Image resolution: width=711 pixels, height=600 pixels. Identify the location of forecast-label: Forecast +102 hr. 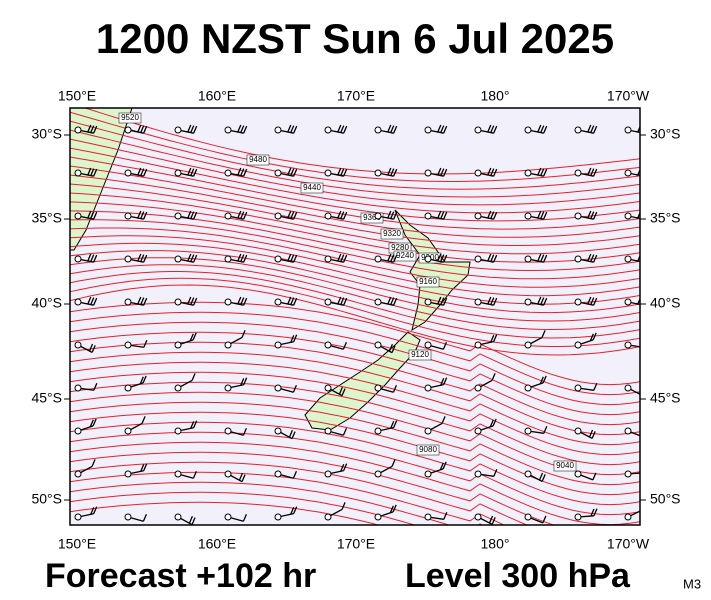
(180, 576).